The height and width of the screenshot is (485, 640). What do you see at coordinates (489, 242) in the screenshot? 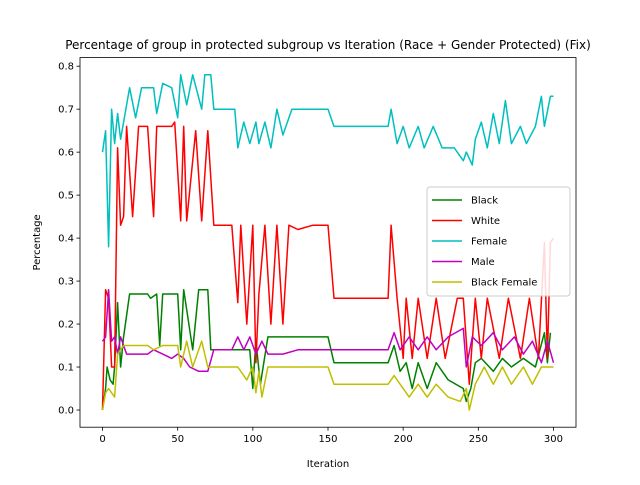
I see `legend-label-2: Female` at bounding box center [489, 242].